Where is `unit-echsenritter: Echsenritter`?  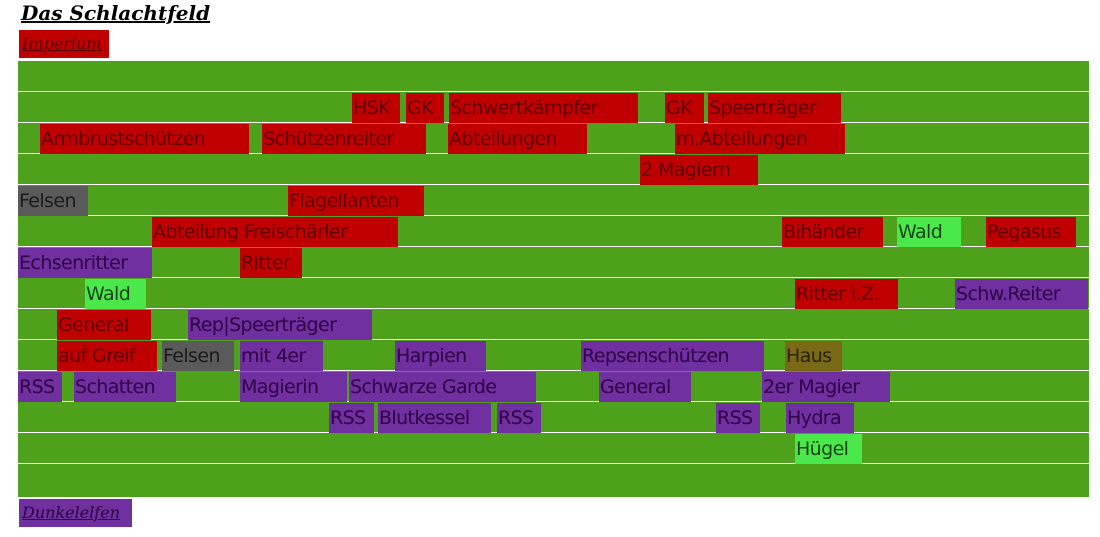
unit-echsenritter: Echsenritter is located at coordinates (85, 263).